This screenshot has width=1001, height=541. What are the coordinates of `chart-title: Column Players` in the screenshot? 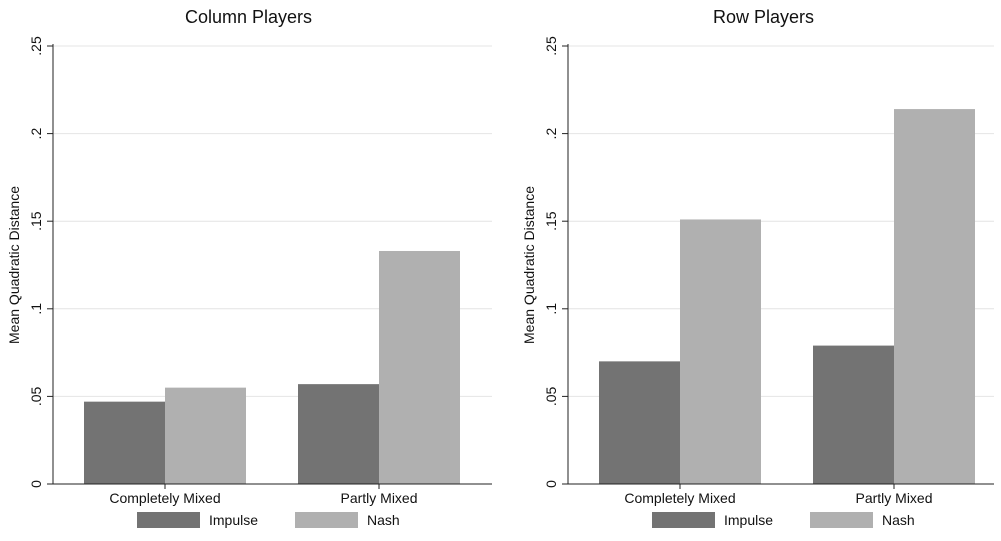 It's located at (248, 17).